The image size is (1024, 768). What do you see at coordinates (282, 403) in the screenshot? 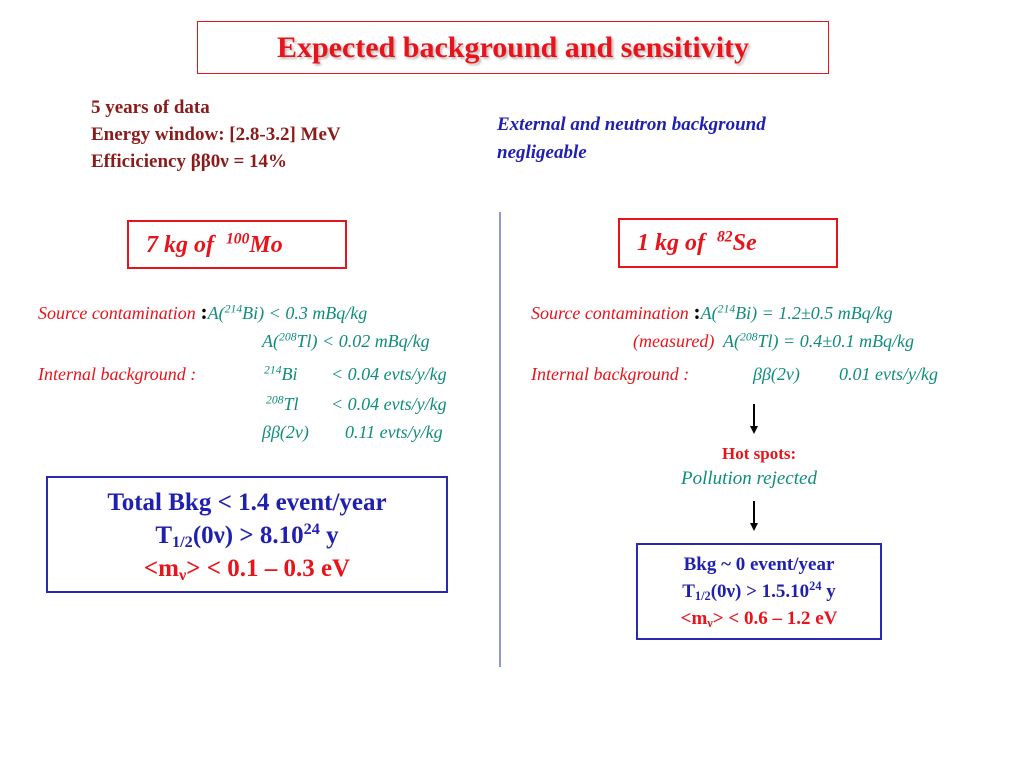
I see `mo-internal-tl-isotope: 208Tl` at bounding box center [282, 403].